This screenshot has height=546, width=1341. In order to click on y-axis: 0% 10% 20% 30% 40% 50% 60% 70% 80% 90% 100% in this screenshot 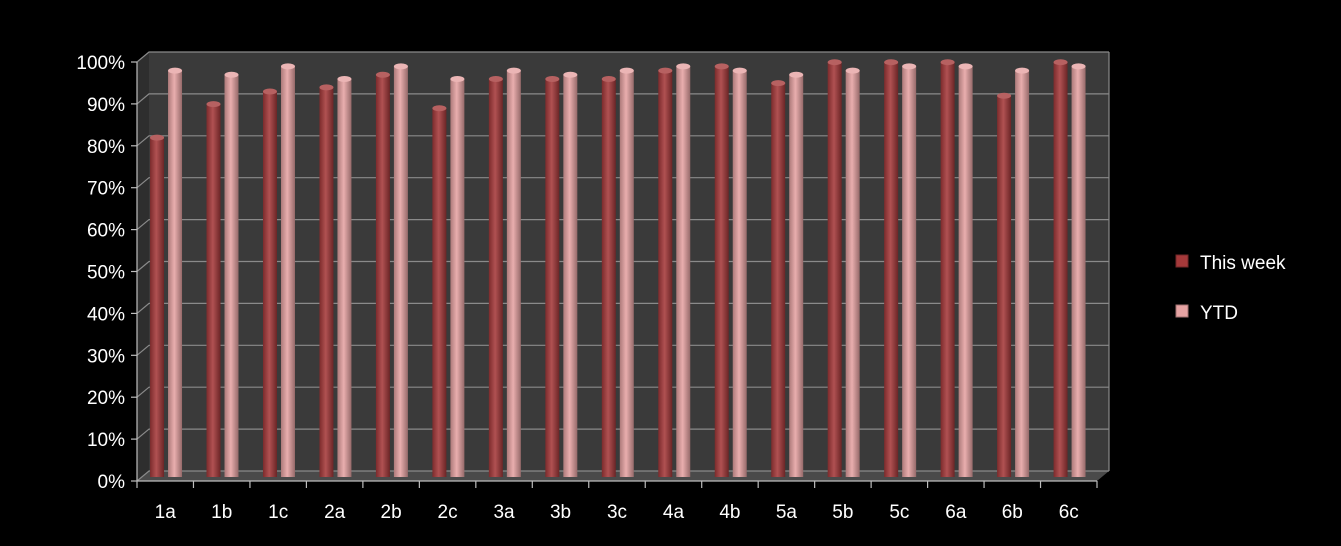, I will do `click(107, 273)`.